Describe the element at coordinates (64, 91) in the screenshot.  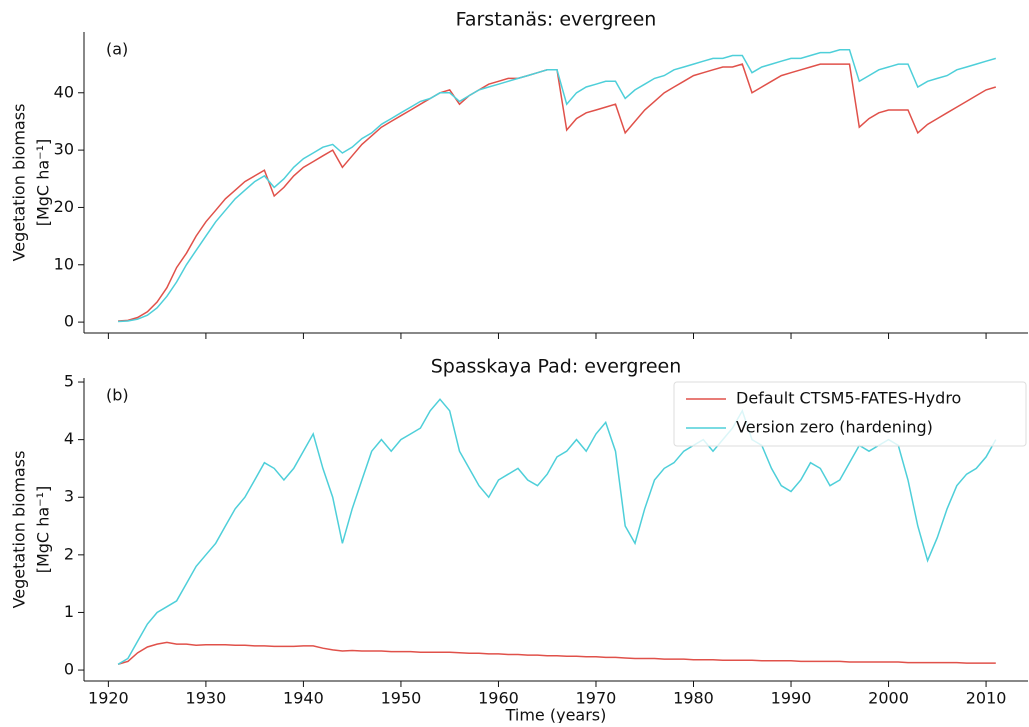
I see `y-tick-label: 40` at that location.